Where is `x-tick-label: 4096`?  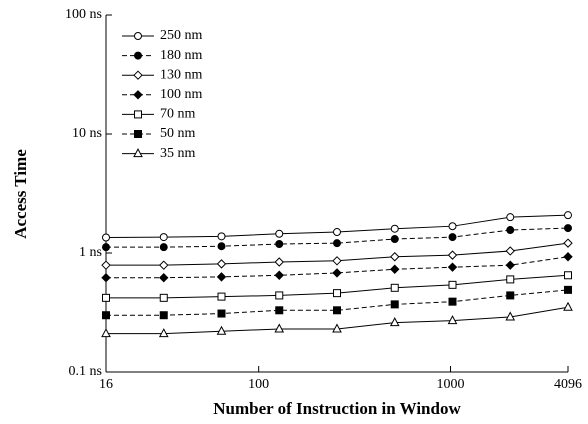 x-tick-label: 4096 is located at coordinates (568, 384).